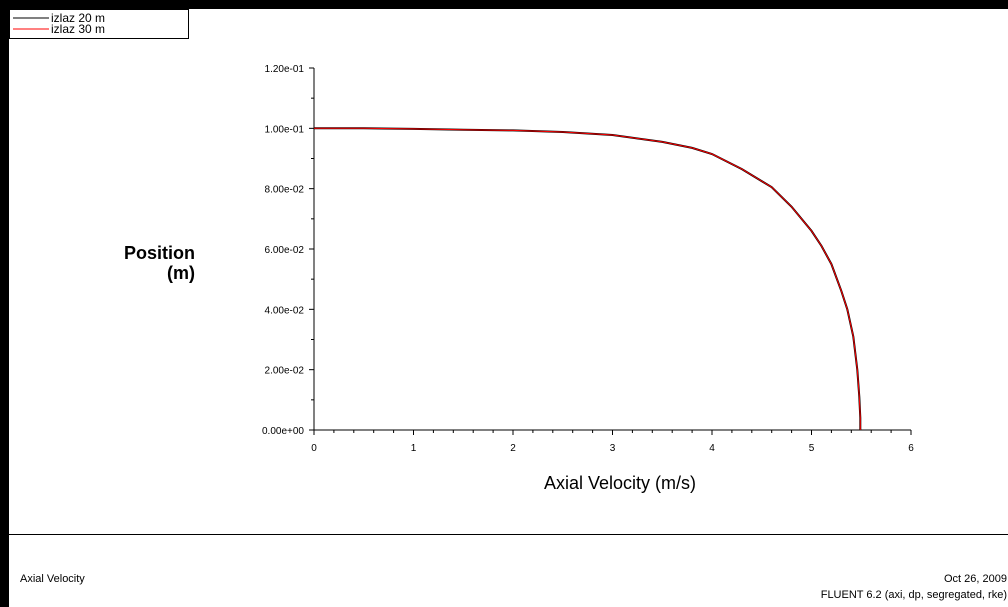 The width and height of the screenshot is (1008, 607). Describe the element at coordinates (812, 448) in the screenshot. I see `x-tick-label: 5` at that location.